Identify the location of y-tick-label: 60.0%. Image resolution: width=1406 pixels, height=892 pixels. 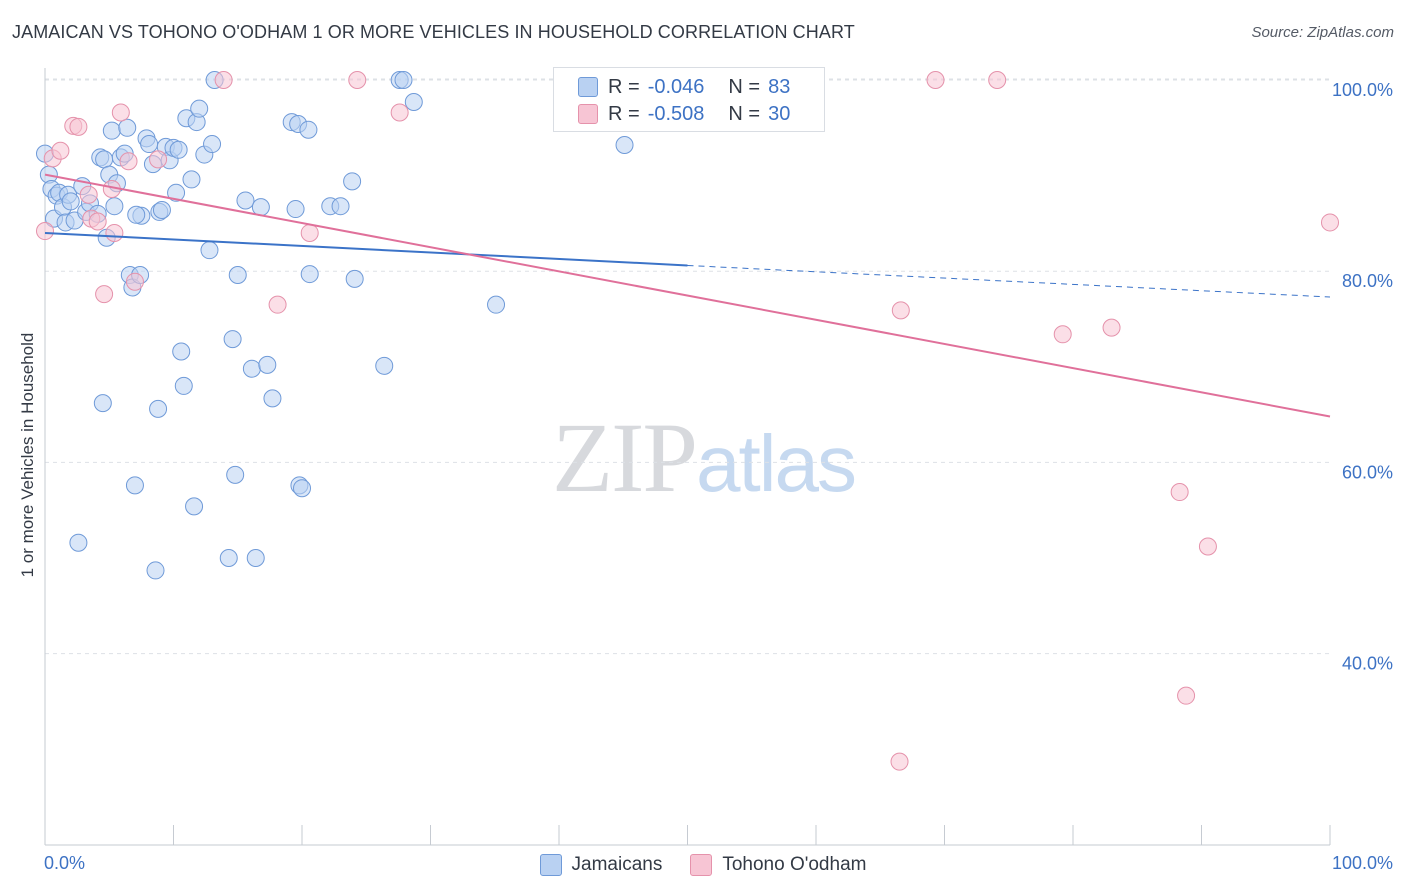
(1367, 472).